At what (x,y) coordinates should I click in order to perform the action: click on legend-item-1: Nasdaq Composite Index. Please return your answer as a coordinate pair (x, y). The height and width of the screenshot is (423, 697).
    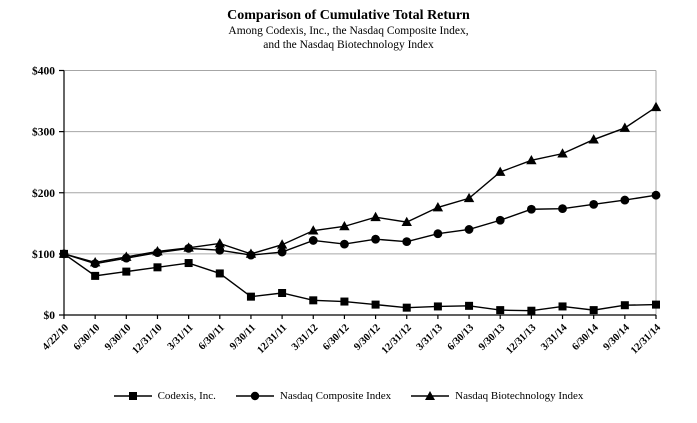
    Looking at the image, I should click on (313, 396).